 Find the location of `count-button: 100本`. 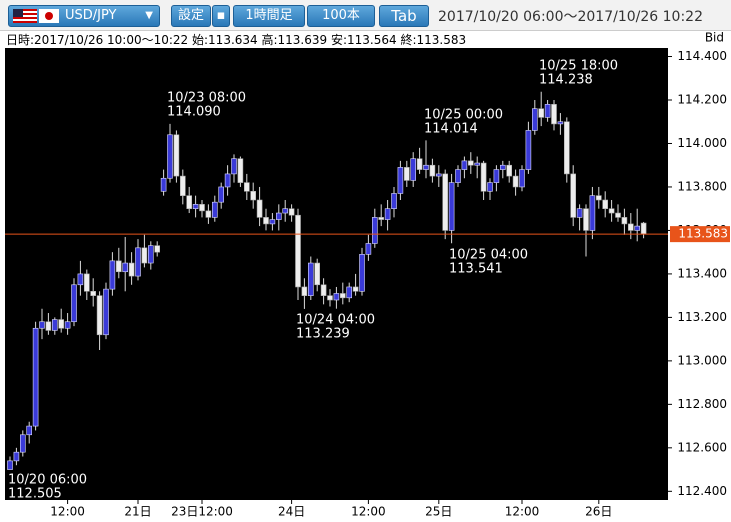

count-button: 100本 is located at coordinates (341, 16).